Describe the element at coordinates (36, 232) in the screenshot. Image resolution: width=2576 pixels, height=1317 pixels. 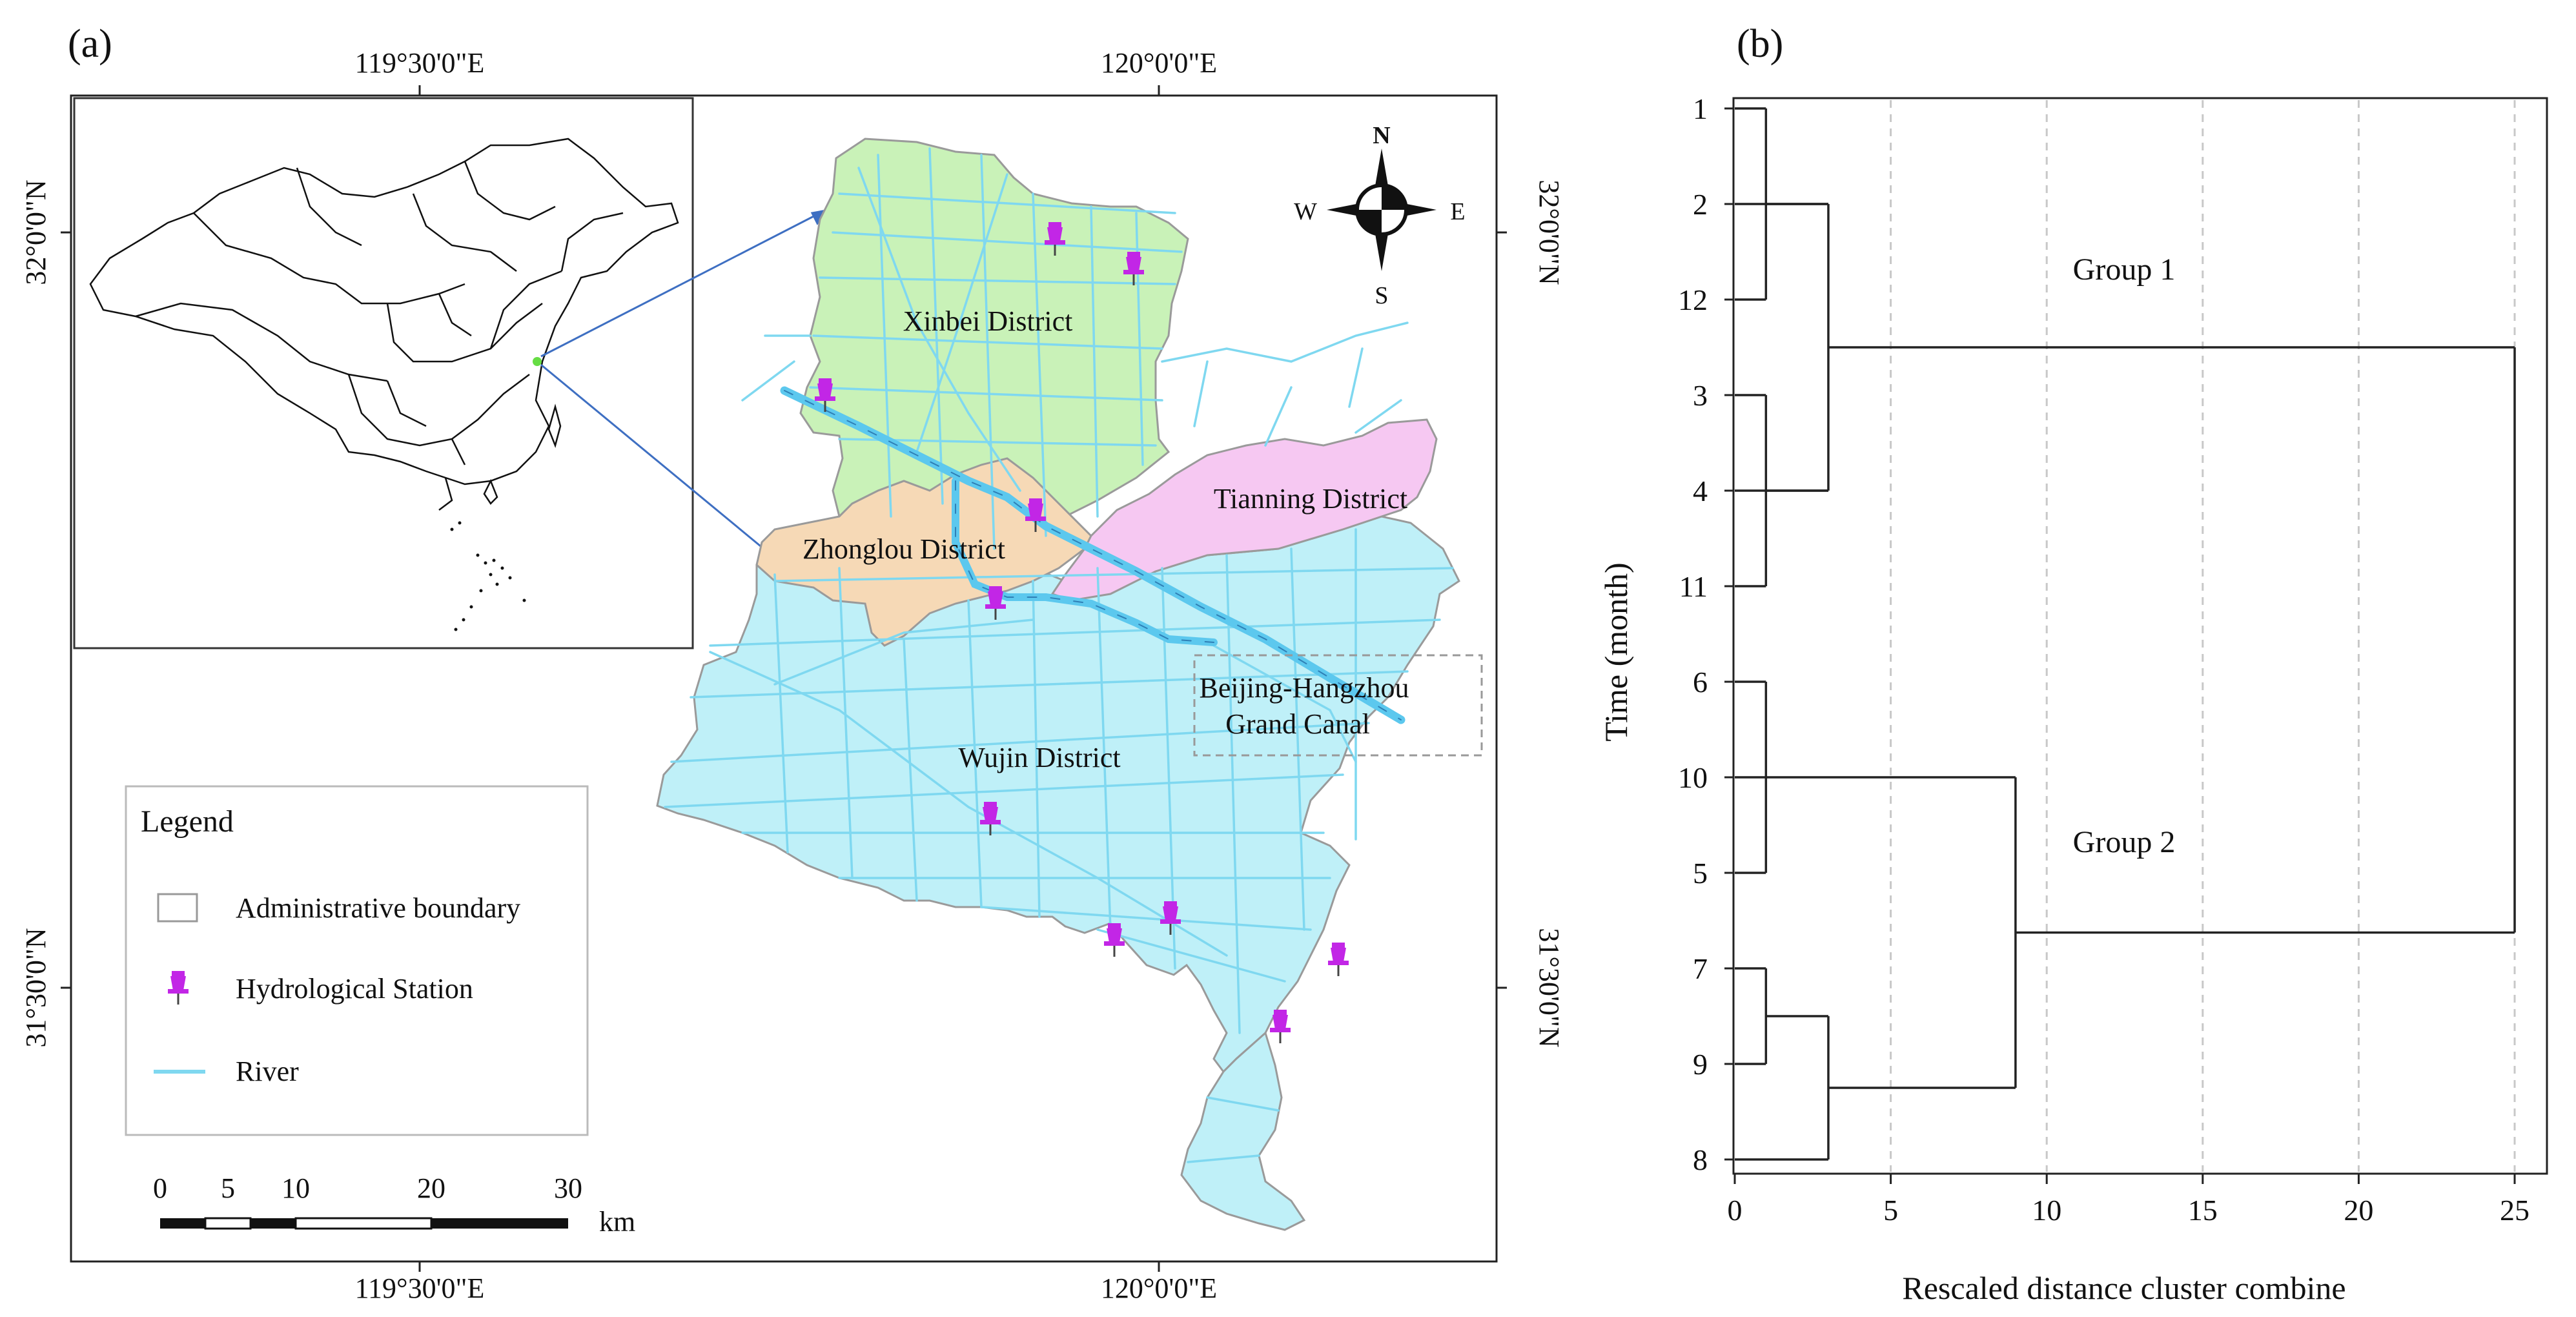
I see `coord-left-top: 32°0'0"N` at that location.